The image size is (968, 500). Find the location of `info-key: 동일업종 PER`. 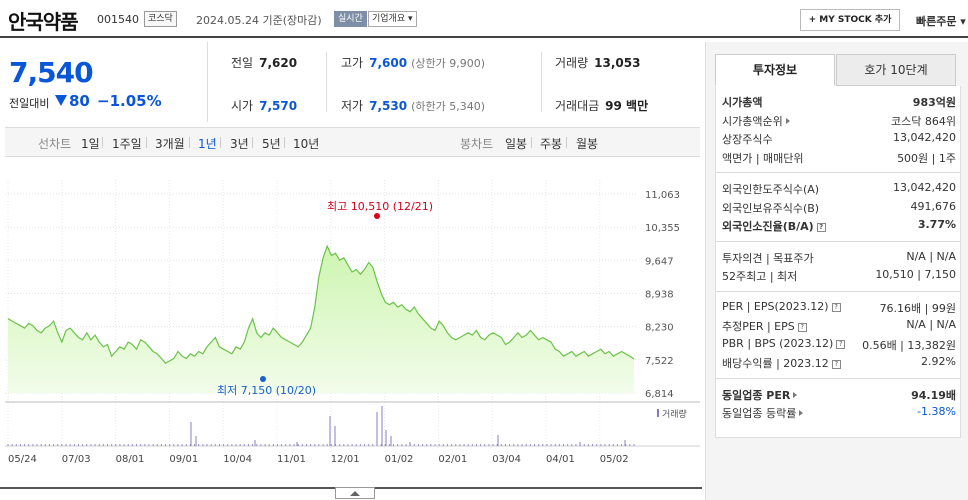

info-key: 동일업종 PER is located at coordinates (760, 395).